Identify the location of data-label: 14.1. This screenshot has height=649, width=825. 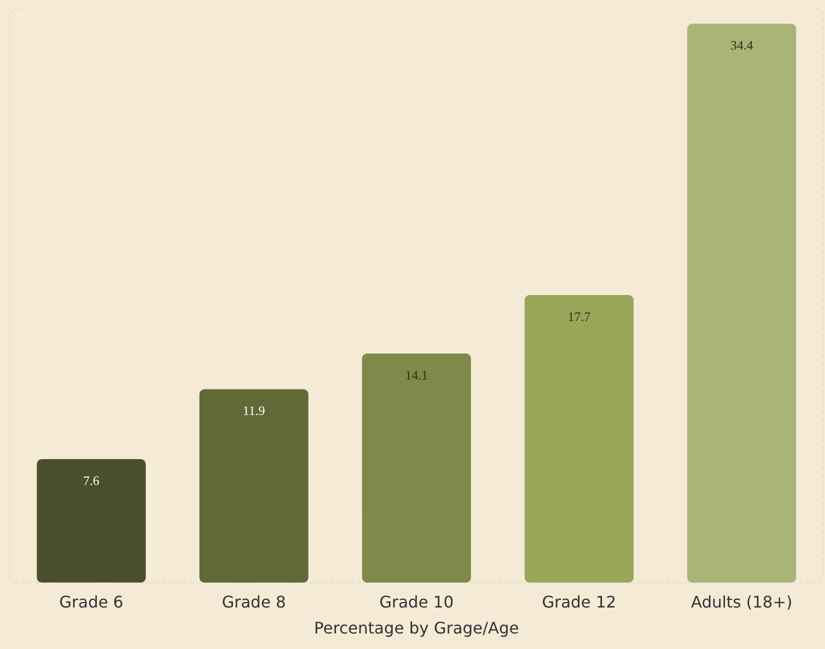
(416, 374).